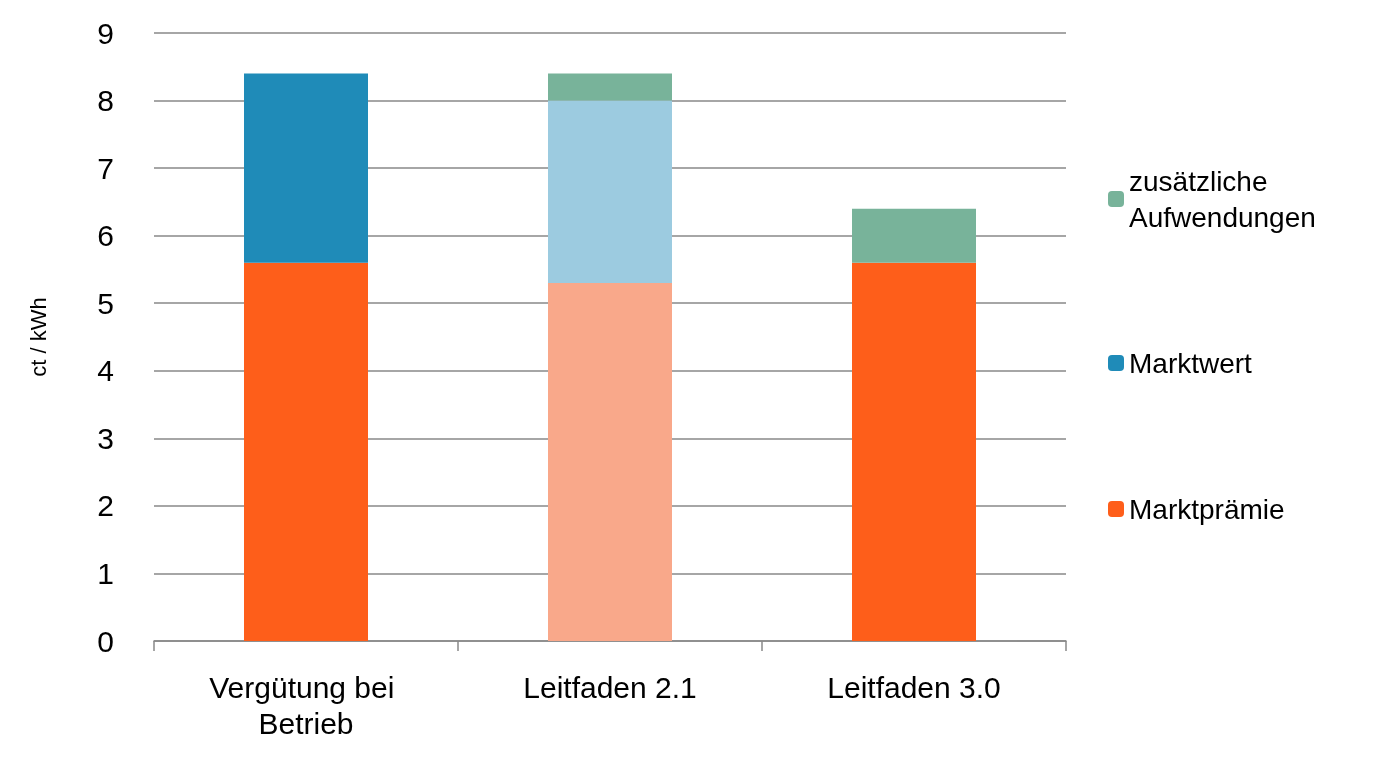 Image resolution: width=1384 pixels, height=764 pixels. What do you see at coordinates (105, 573) in the screenshot?
I see `y-tick-label: 1` at bounding box center [105, 573].